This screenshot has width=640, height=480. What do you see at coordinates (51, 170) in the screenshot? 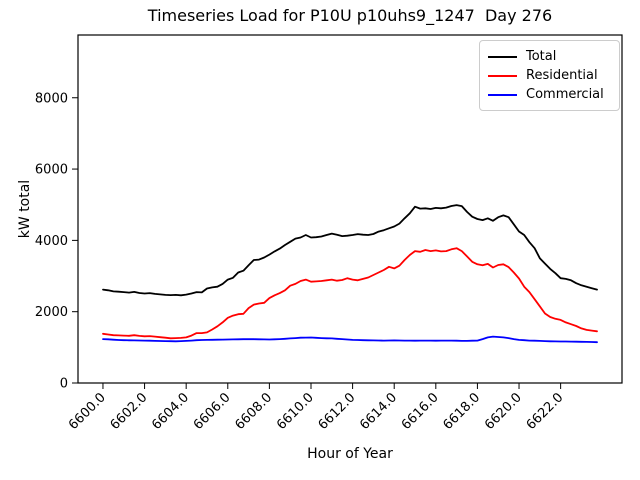
I see `y-tick-label: 6000` at bounding box center [51, 170].